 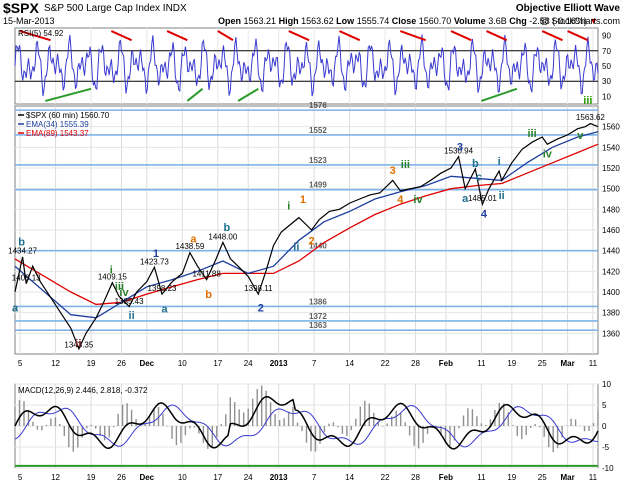 I want to click on price-annotation: 1423.73, so click(x=154, y=261).